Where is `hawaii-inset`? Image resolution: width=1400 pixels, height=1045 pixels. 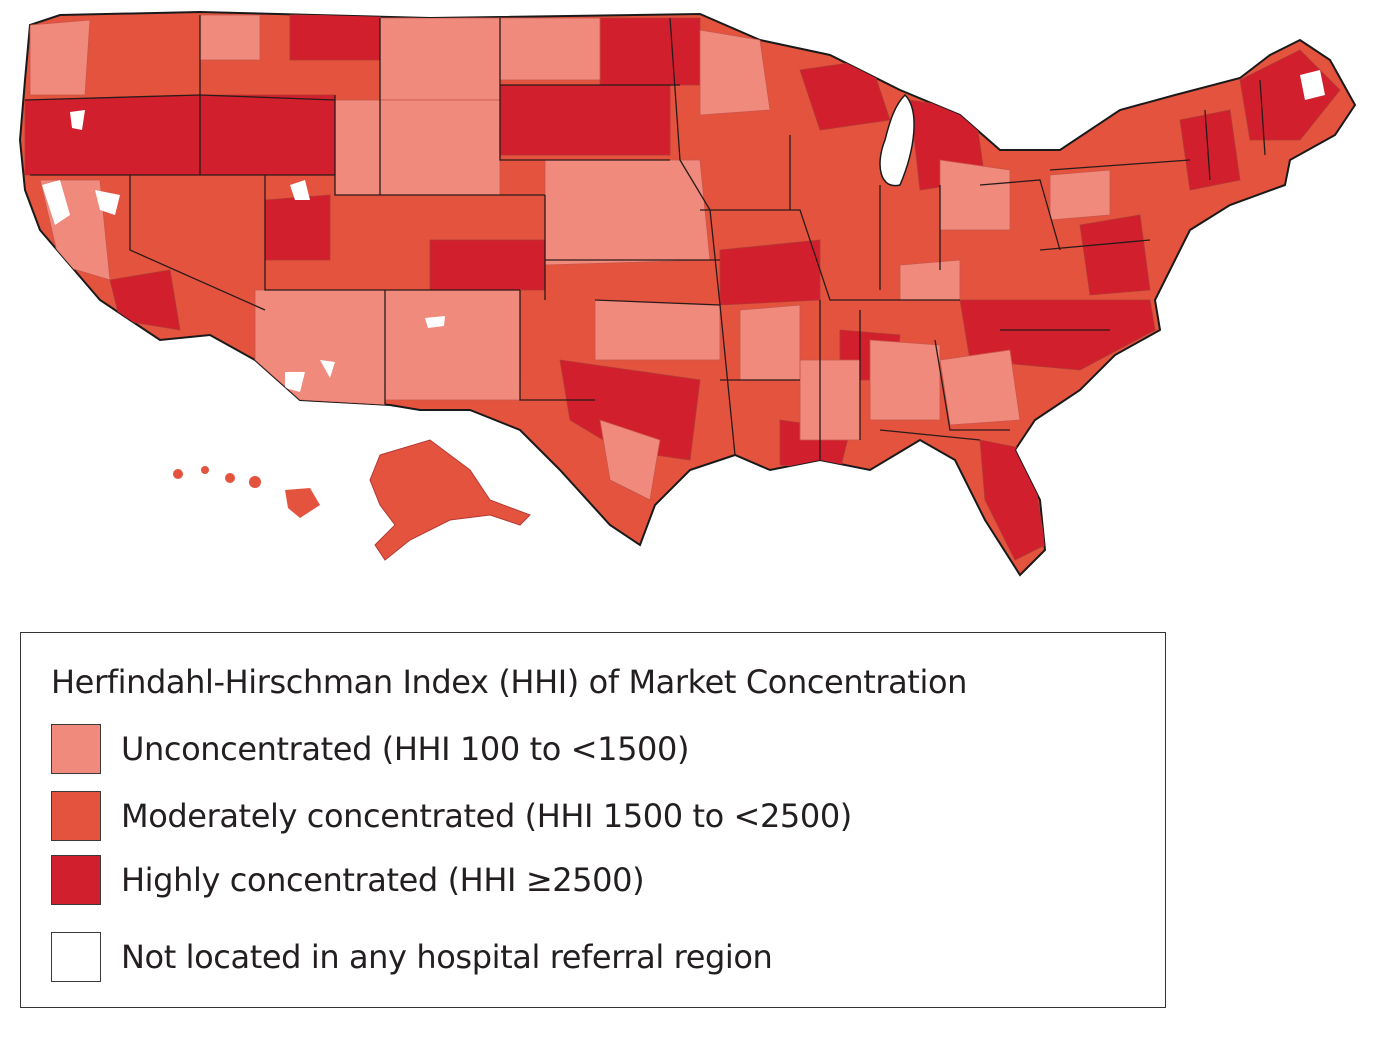
hawaii-inset is located at coordinates (246, 492).